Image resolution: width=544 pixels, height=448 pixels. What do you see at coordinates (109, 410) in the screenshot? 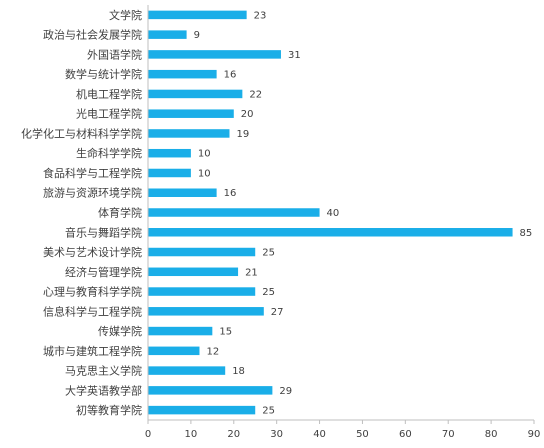
I see `category-label: 初等教育学院` at bounding box center [109, 410].